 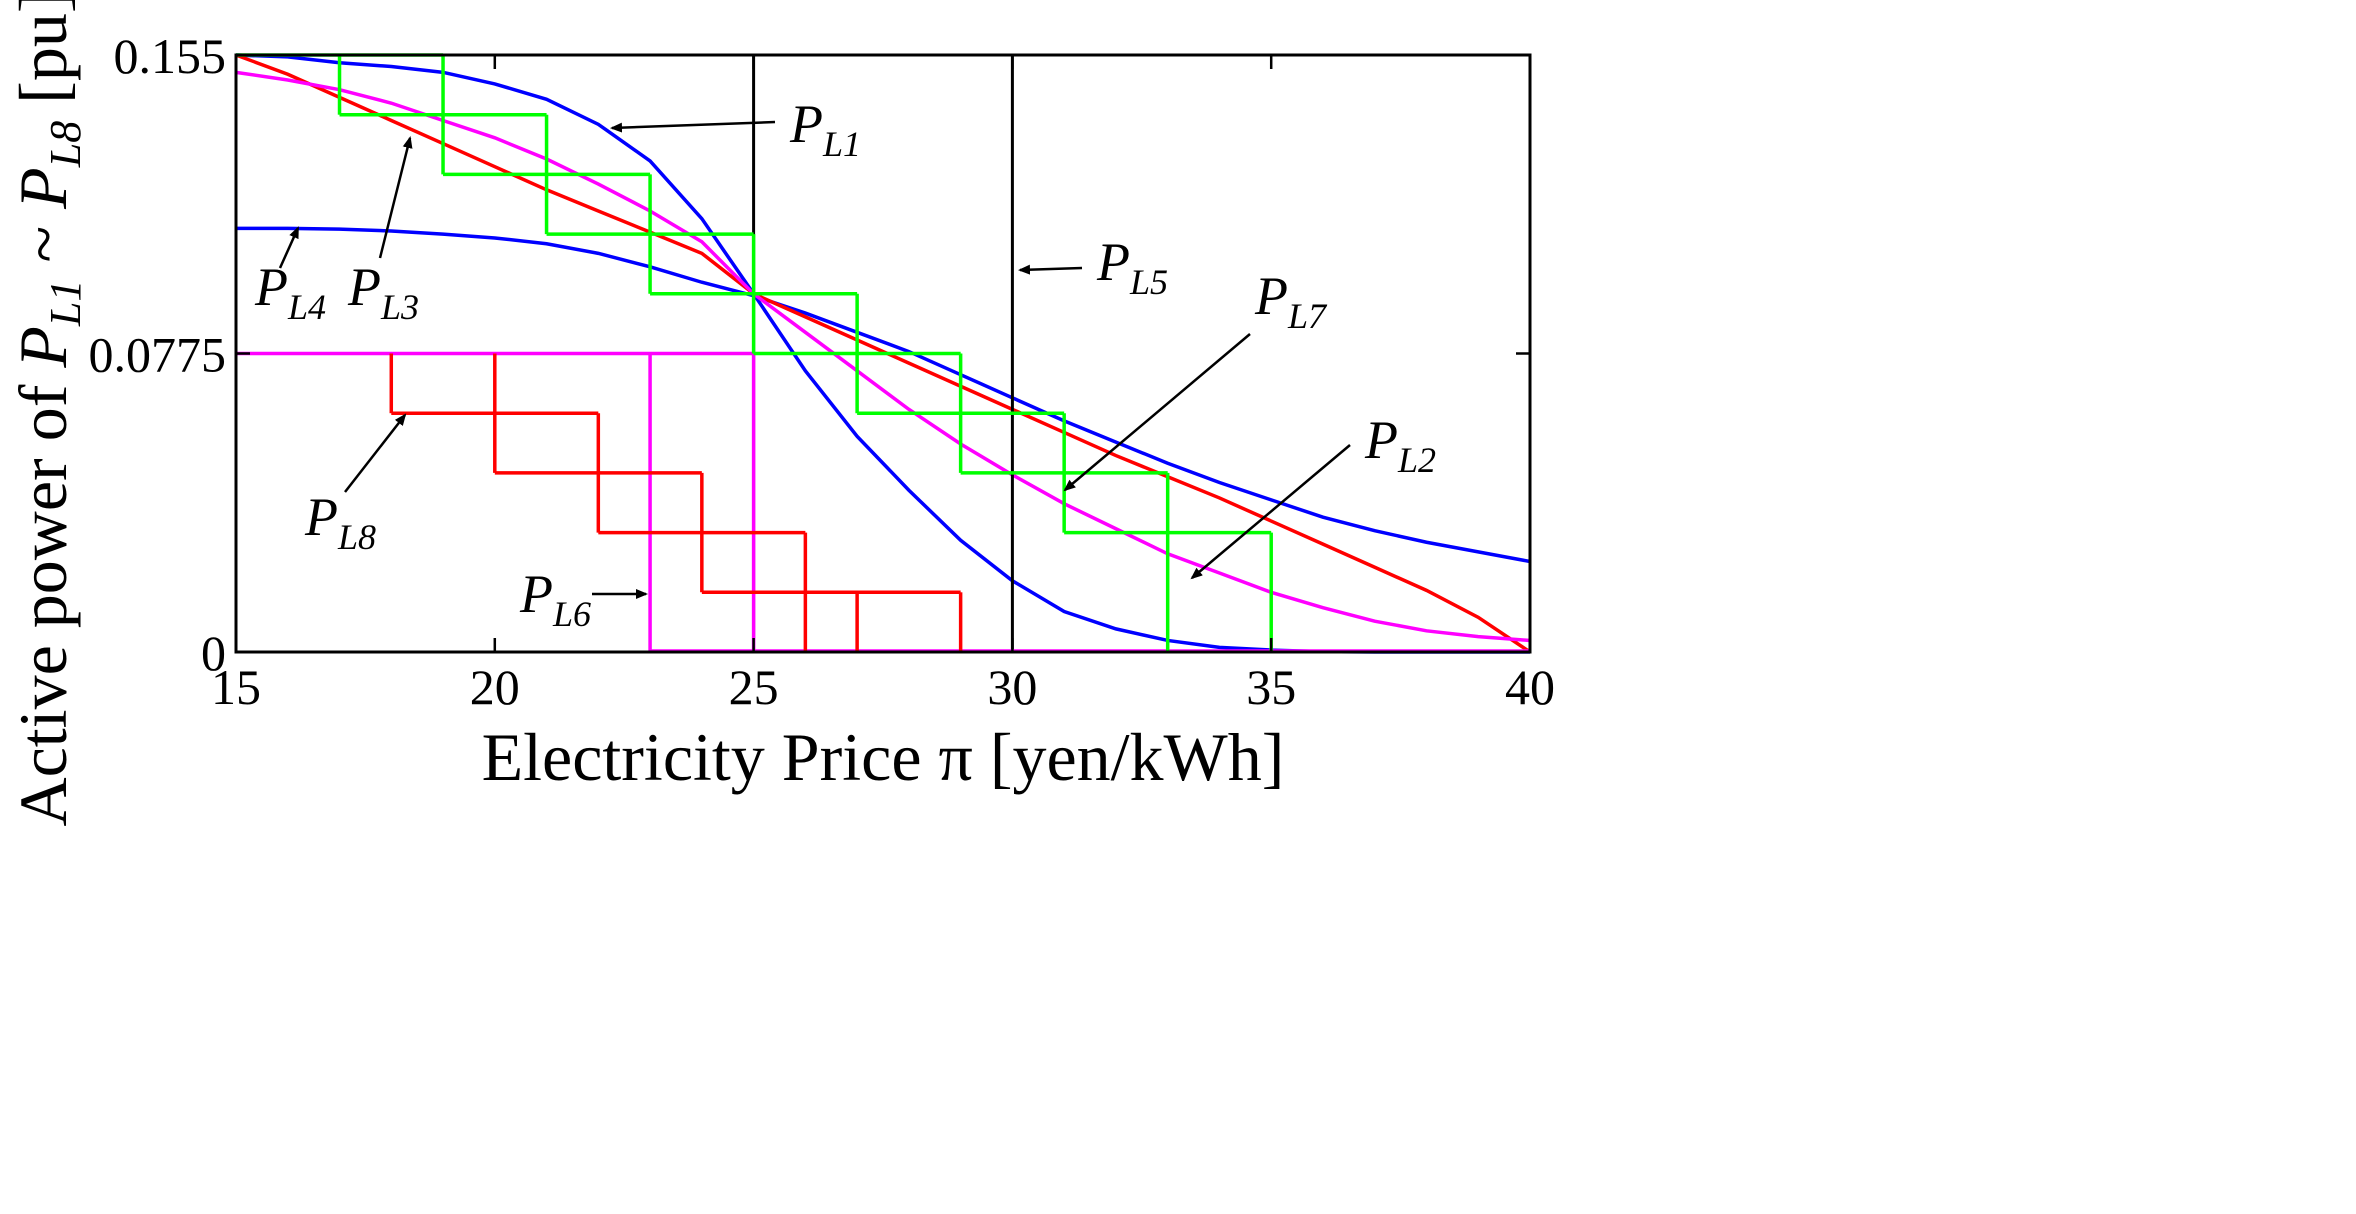 What do you see at coordinates (383, 292) in the screenshot?
I see `label-pl3: PL3` at bounding box center [383, 292].